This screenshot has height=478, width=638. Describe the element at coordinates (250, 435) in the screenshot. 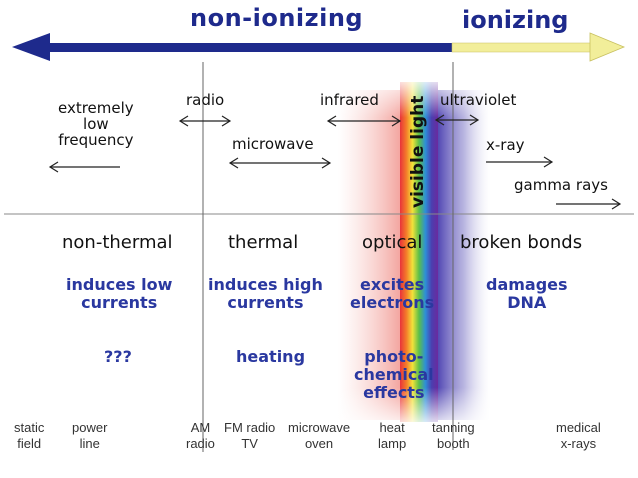

I see `source-fm-radio-tv: FM radio TV` at that location.